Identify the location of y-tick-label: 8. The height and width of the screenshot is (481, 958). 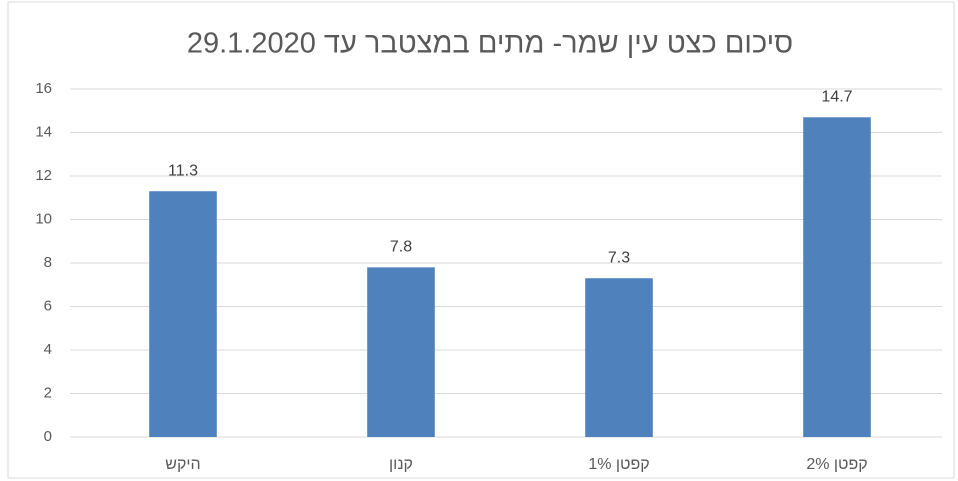
(48, 262).